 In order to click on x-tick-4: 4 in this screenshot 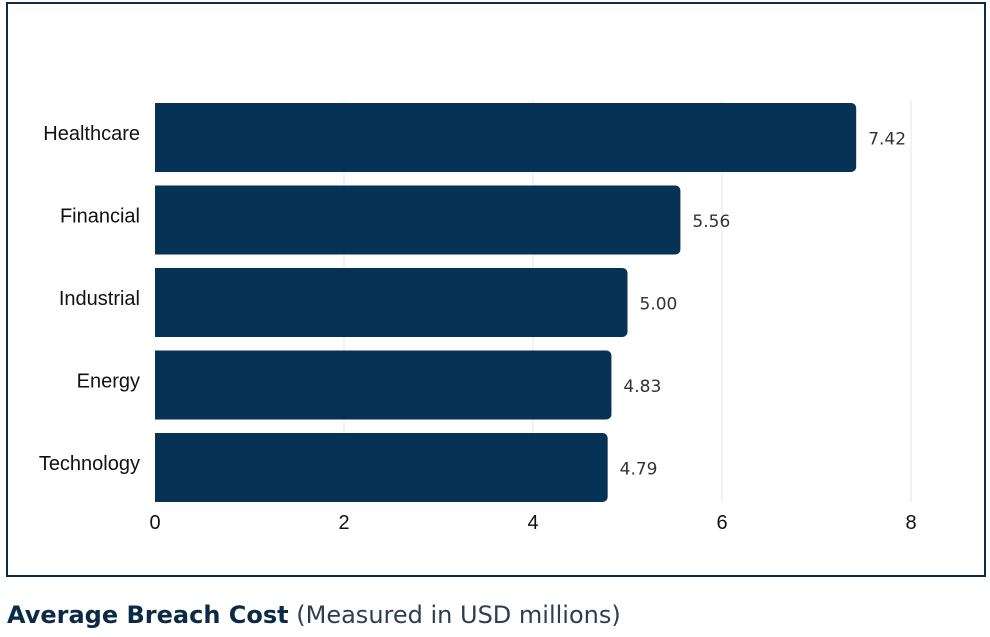, I will do `click(532, 523)`.